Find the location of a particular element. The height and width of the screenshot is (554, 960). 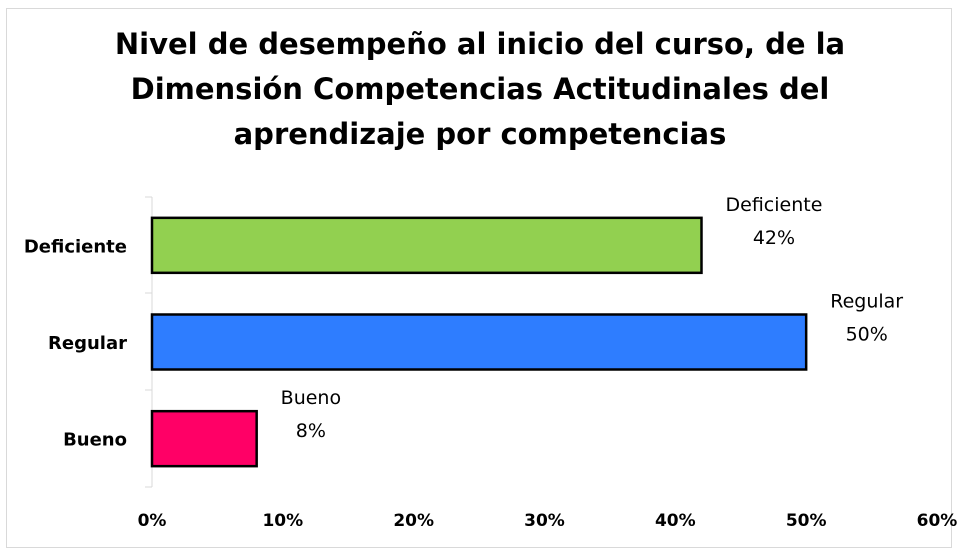

y-tick-label: Regular is located at coordinates (87, 343).